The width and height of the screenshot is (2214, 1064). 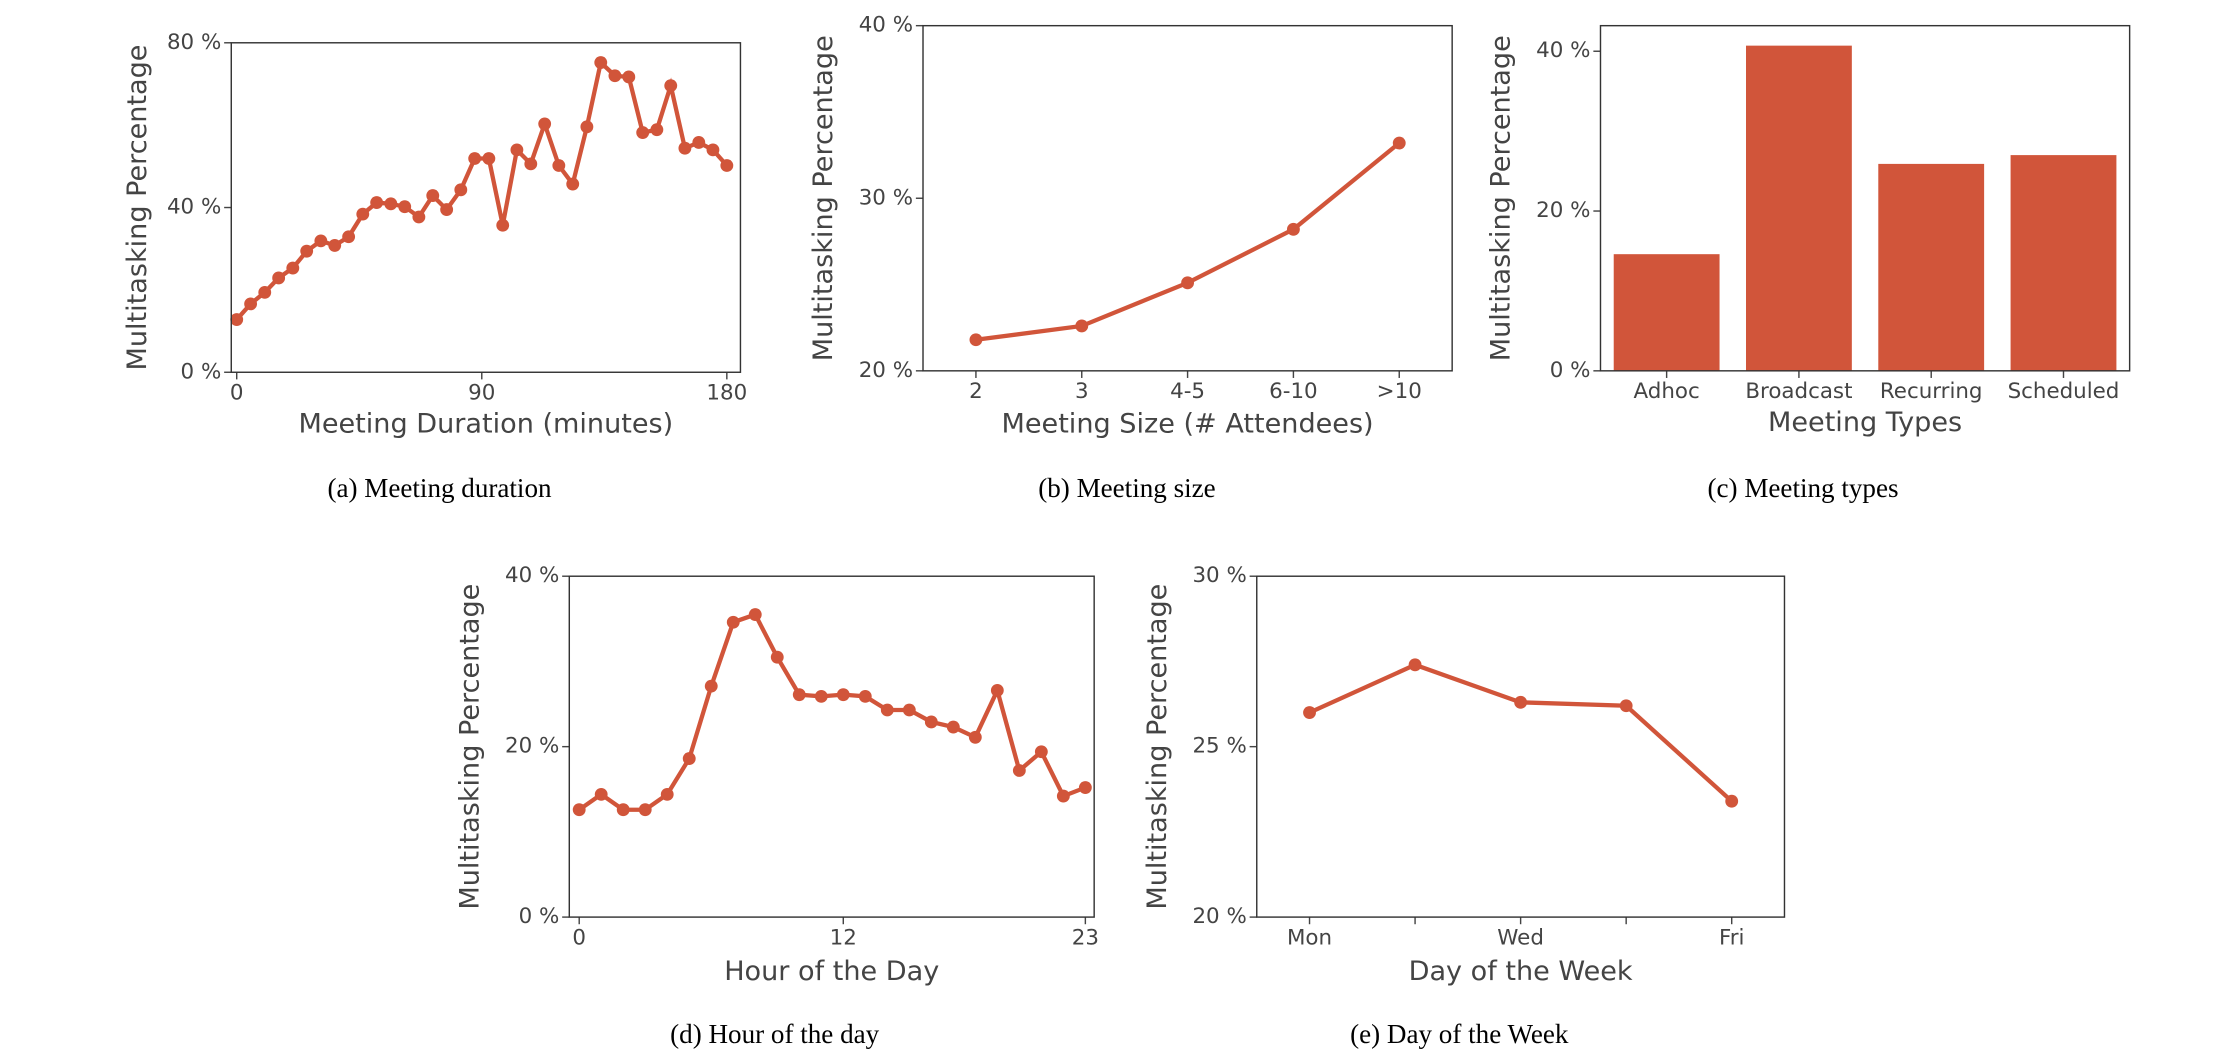 What do you see at coordinates (1520, 937) in the screenshot?
I see `x-tick-label: Wed` at bounding box center [1520, 937].